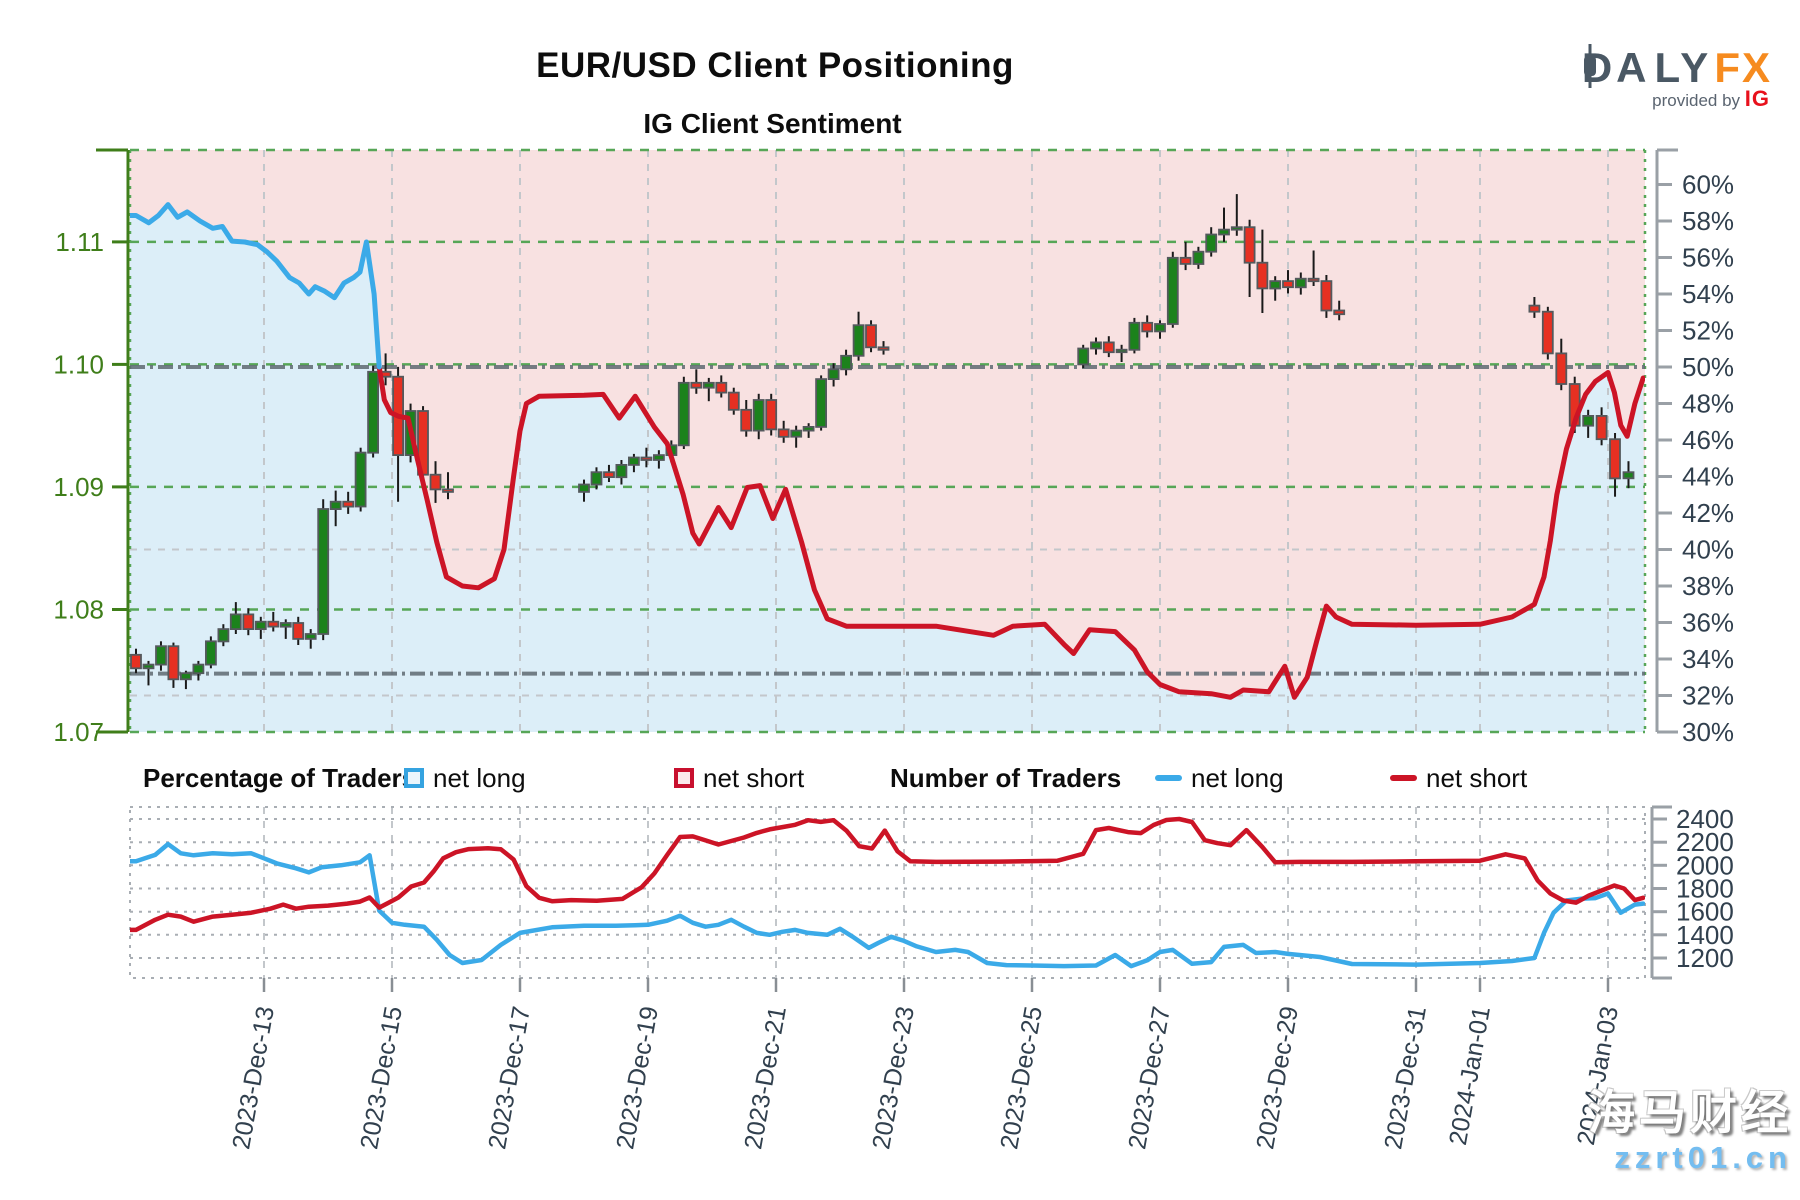 This screenshot has width=1800, height=1200. What do you see at coordinates (775, 65) in the screenshot?
I see `page-title: EUR/USD Client Positioning` at bounding box center [775, 65].